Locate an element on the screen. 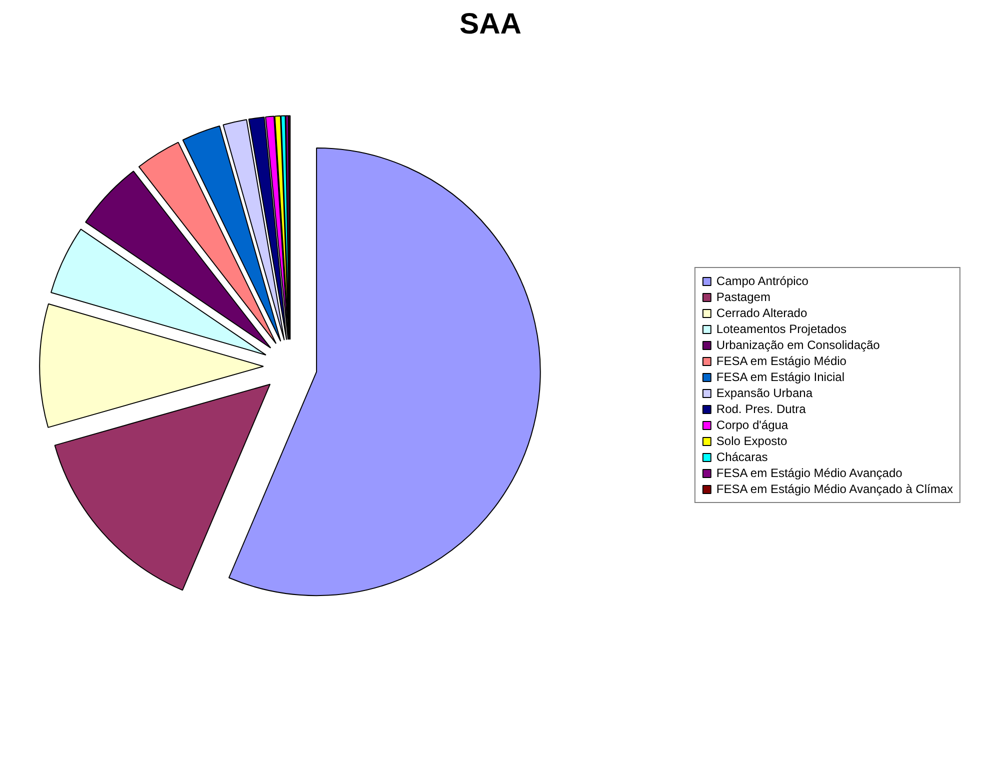 The image size is (992, 767). legend-label: FESA em Estágio Médio Avançado is located at coordinates (809, 473).